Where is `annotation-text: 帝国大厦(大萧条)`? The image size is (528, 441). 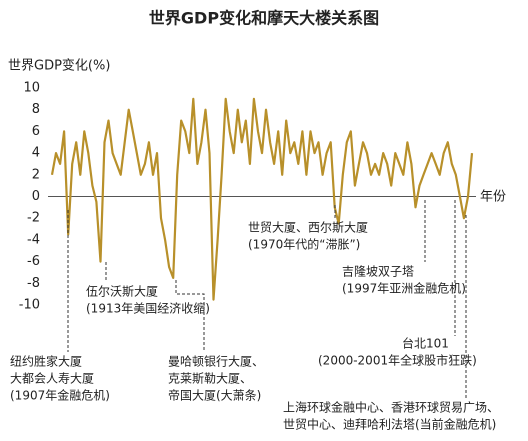 annotation-text: 帝国大厦(大萧条) is located at coordinates (214, 395).